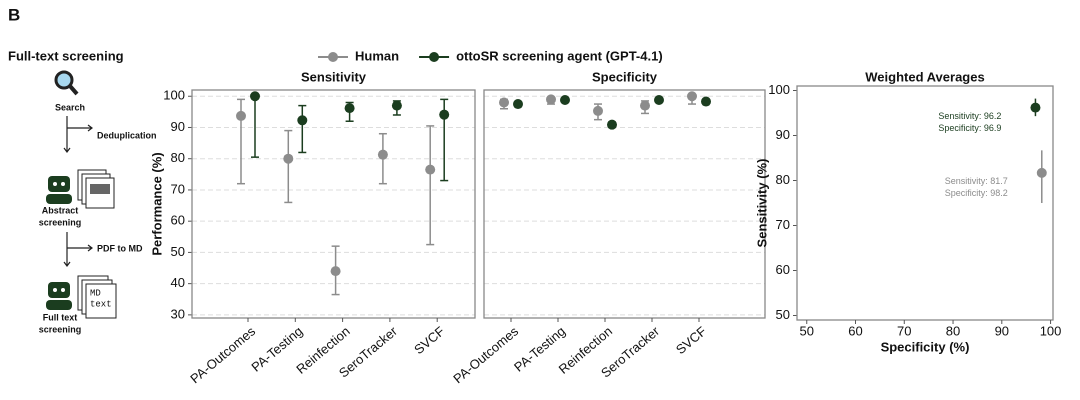 This screenshot has width=1080, height=400. I want to click on point-label: Sensitivity: 81.7, so click(976, 181).